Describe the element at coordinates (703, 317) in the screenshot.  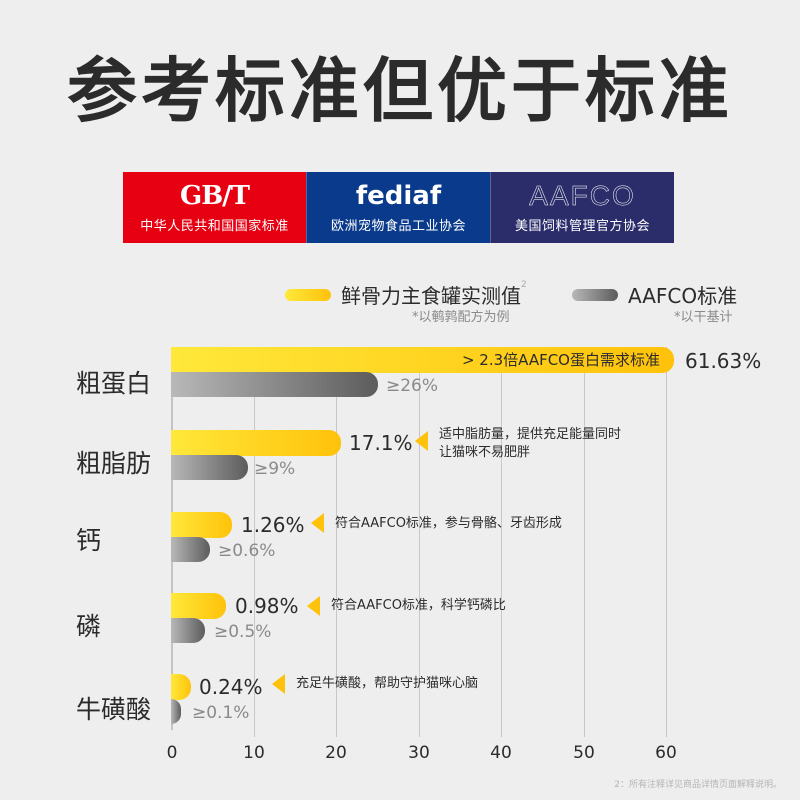
I see `legend-standard-note: *以干基计` at that location.